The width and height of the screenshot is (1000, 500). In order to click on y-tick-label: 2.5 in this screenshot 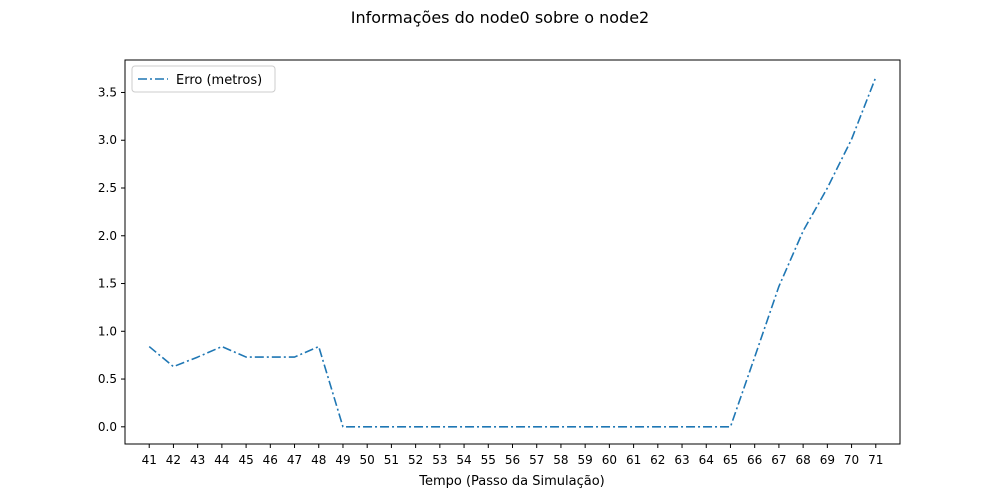, I will do `click(107, 188)`.